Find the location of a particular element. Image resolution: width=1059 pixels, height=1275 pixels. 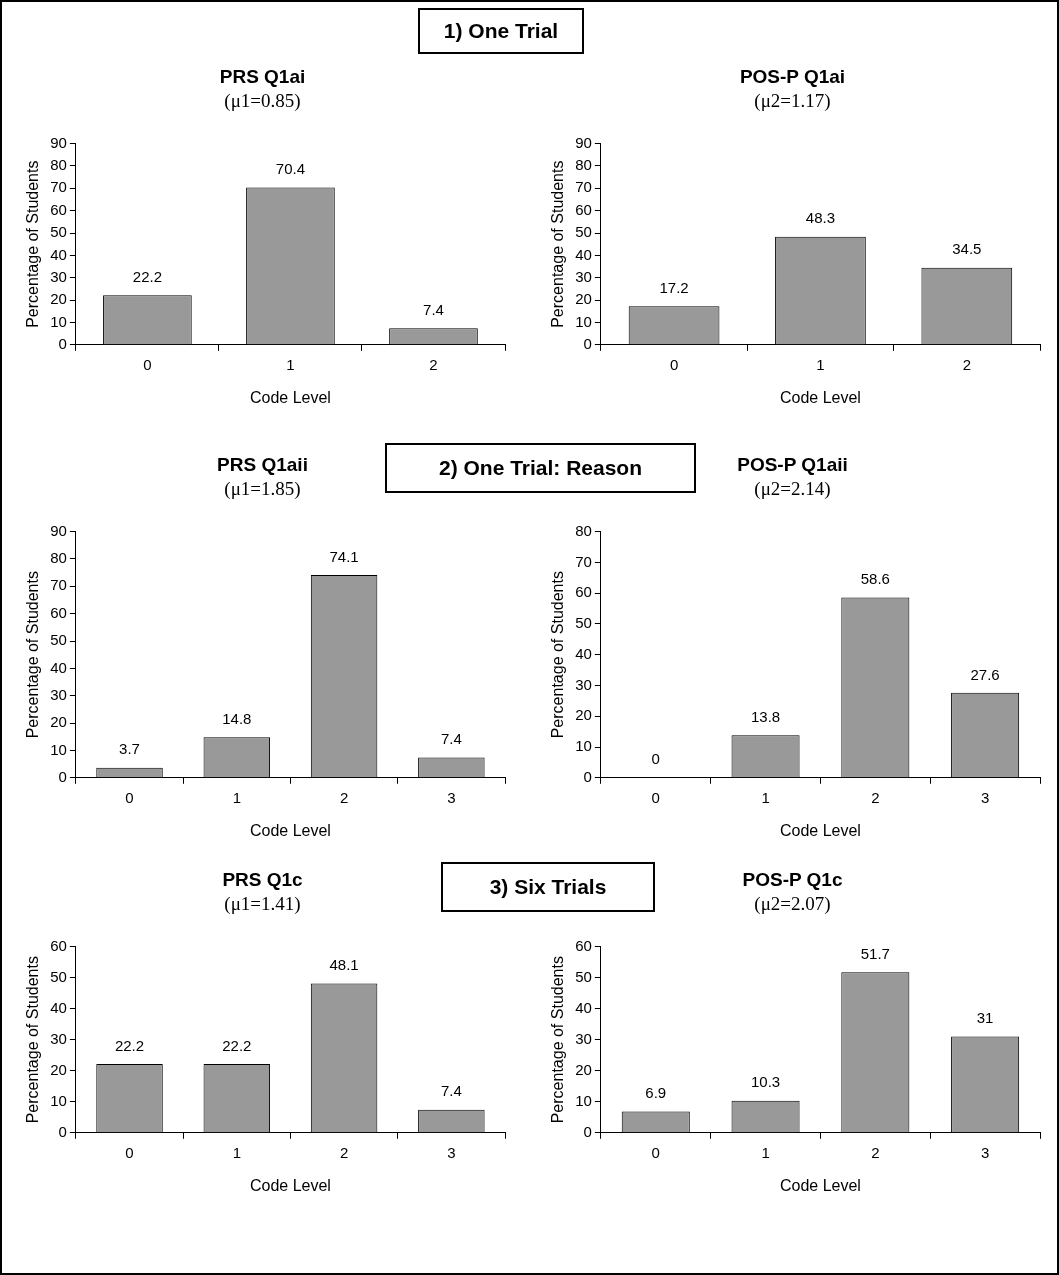

text: 1) One Trial is located at coordinates (501, 31).